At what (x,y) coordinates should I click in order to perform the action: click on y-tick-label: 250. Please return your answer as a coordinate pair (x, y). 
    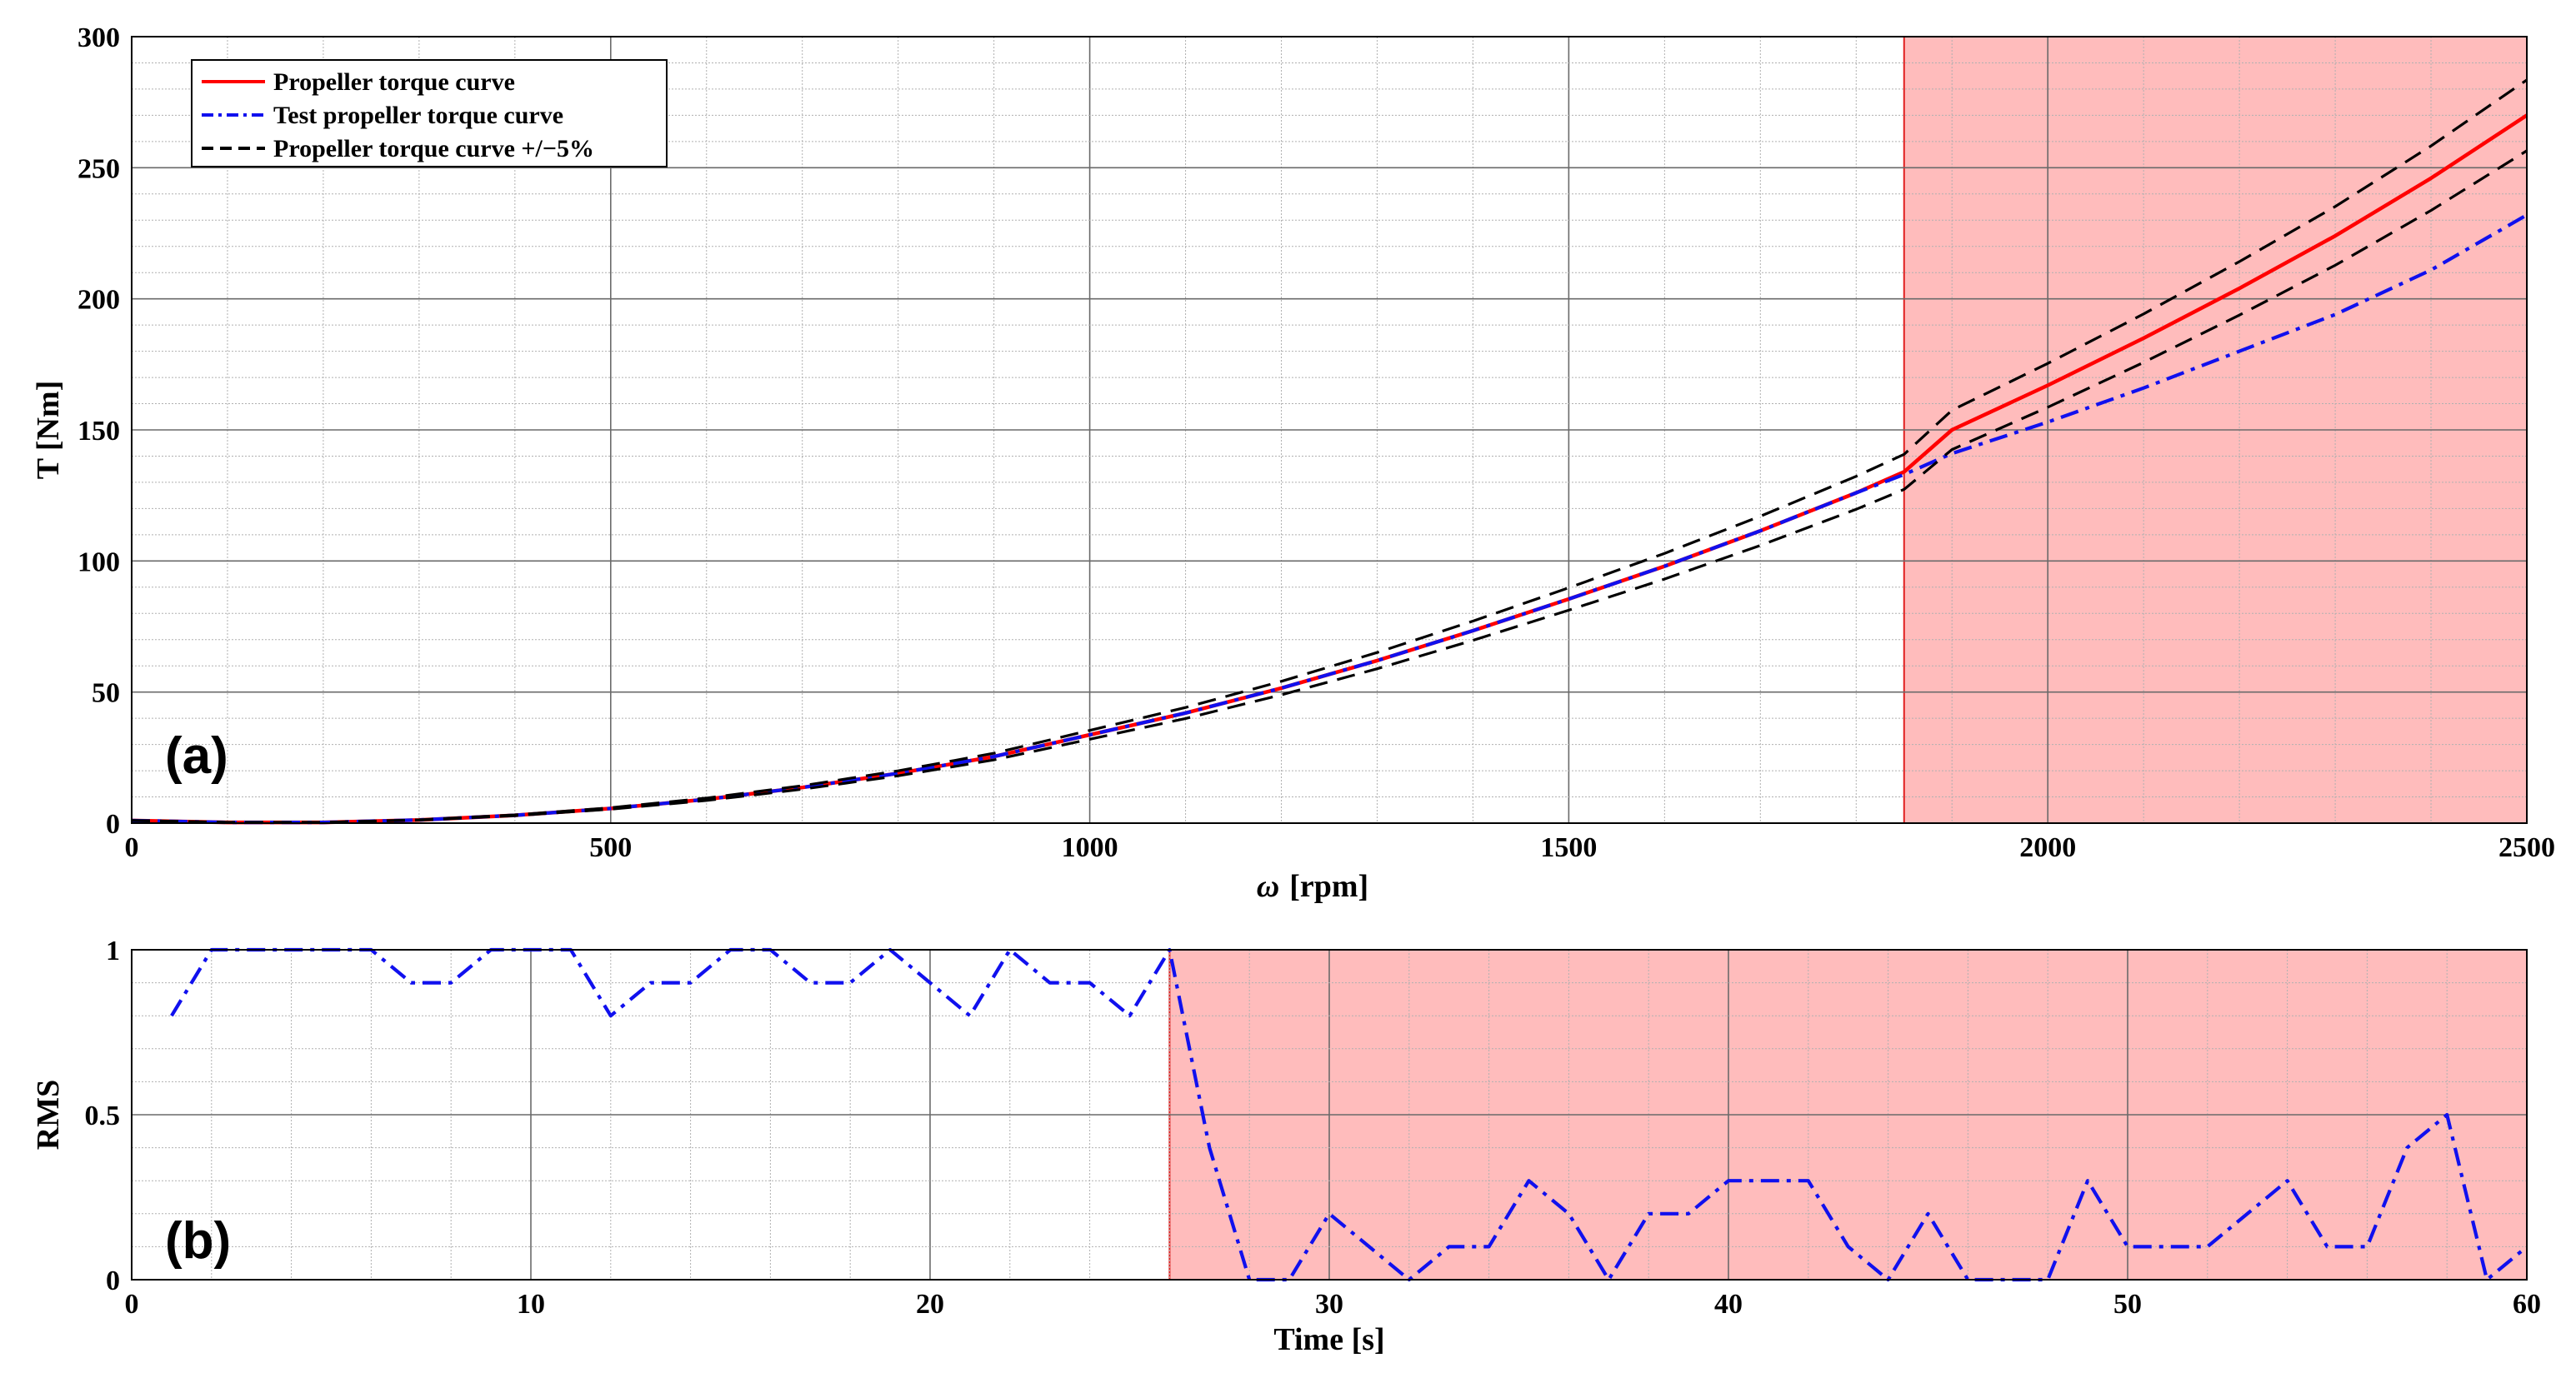
    Looking at the image, I should click on (99, 169).